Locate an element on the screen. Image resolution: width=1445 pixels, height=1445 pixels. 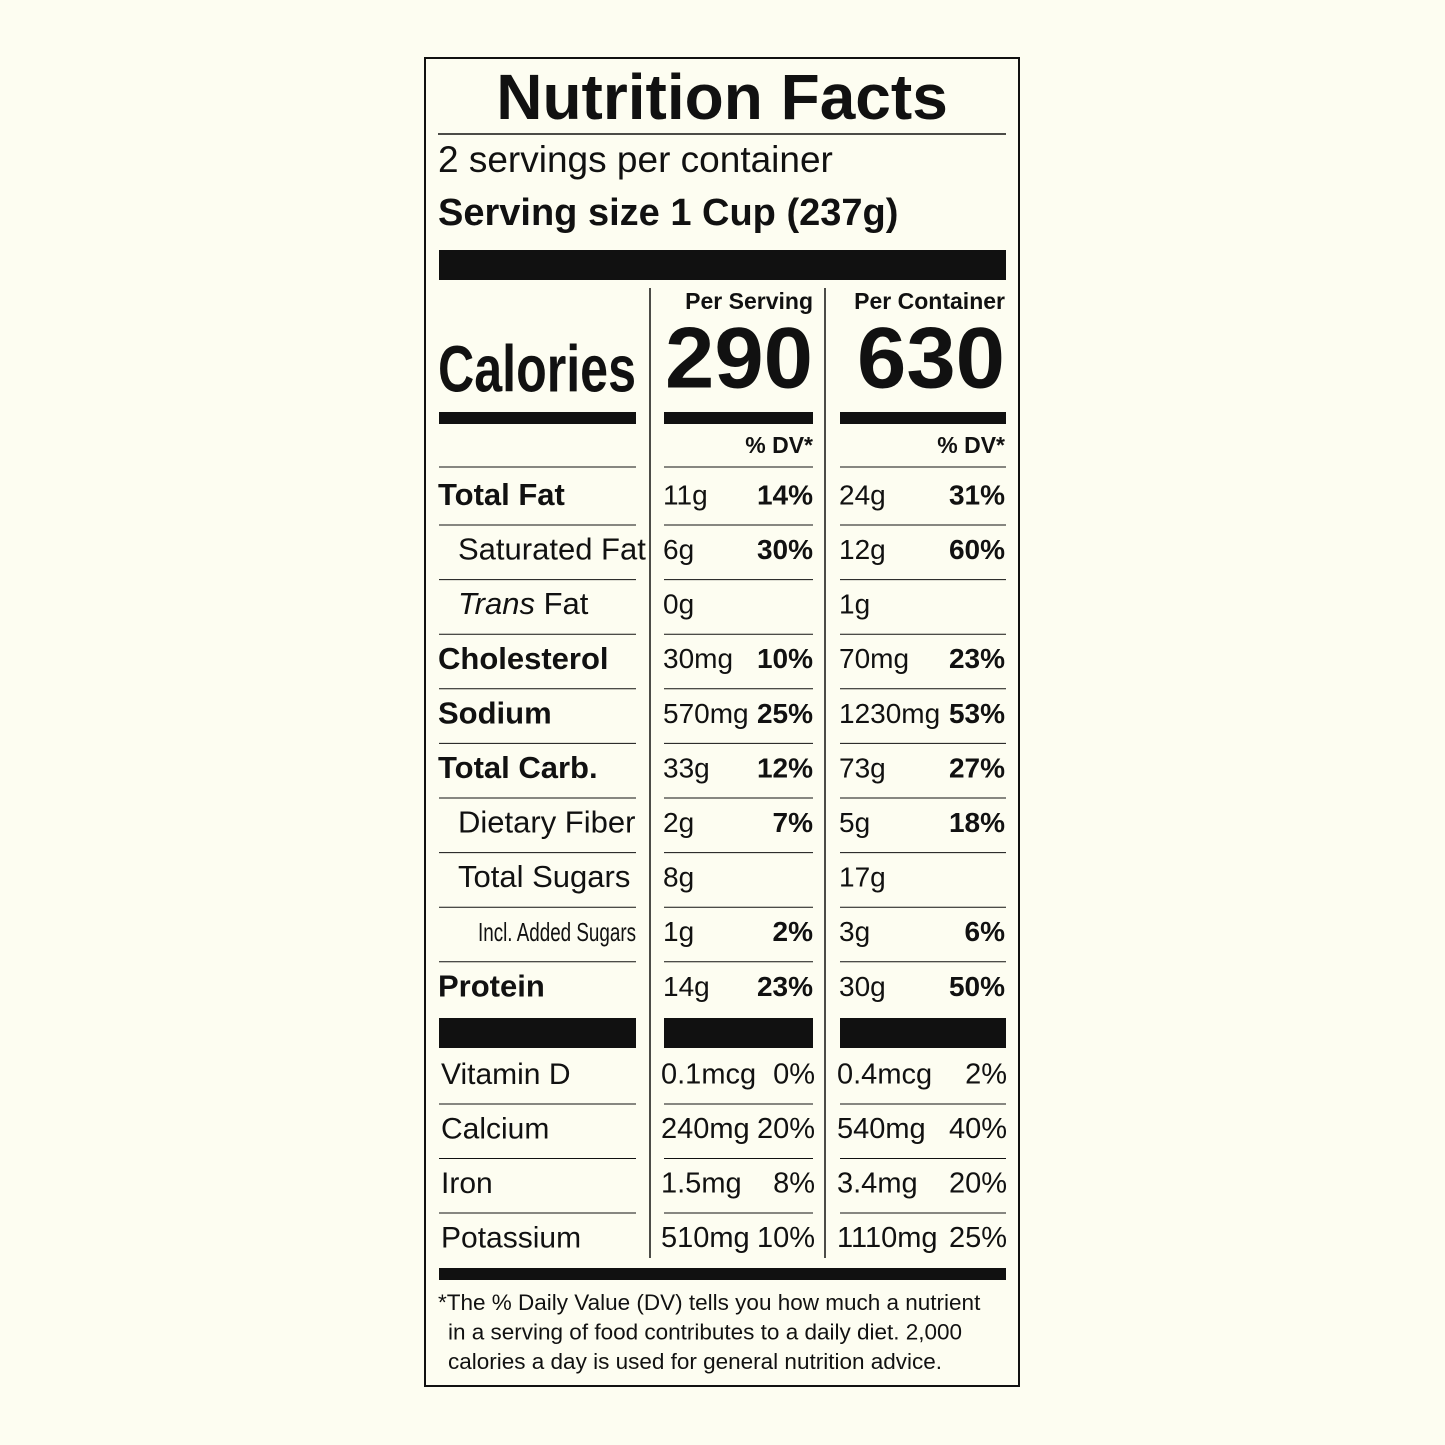
nutrient-label-text: Dietary Fiber is located at coordinates (546, 822).